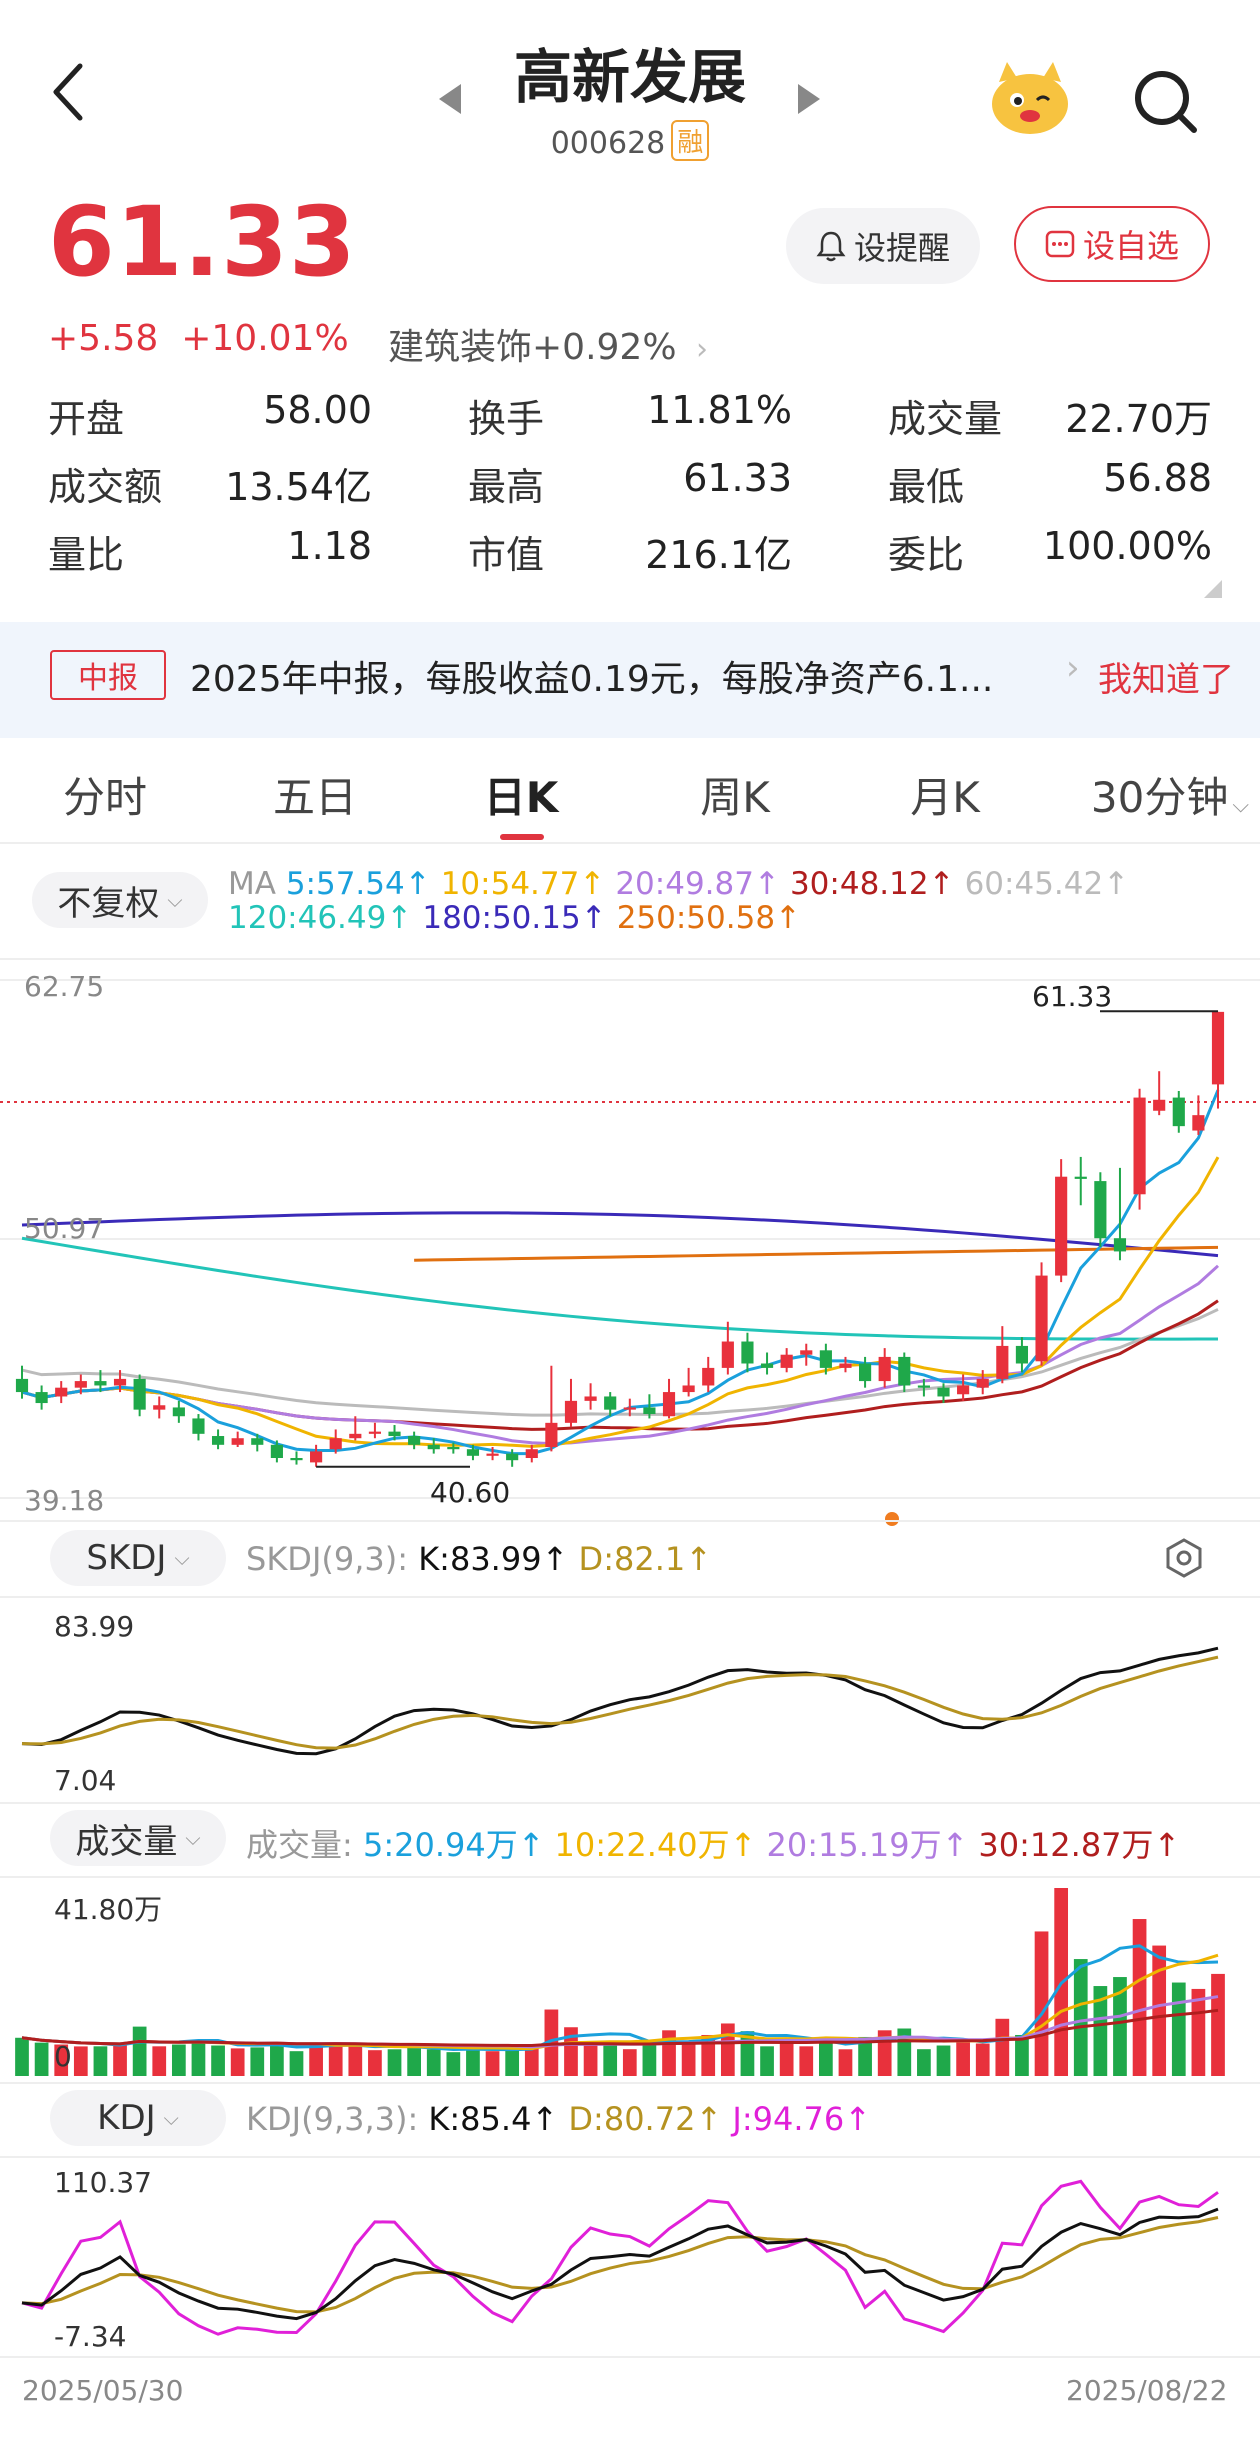  I want to click on volume-selector-label: 成交量, so click(126, 1841).